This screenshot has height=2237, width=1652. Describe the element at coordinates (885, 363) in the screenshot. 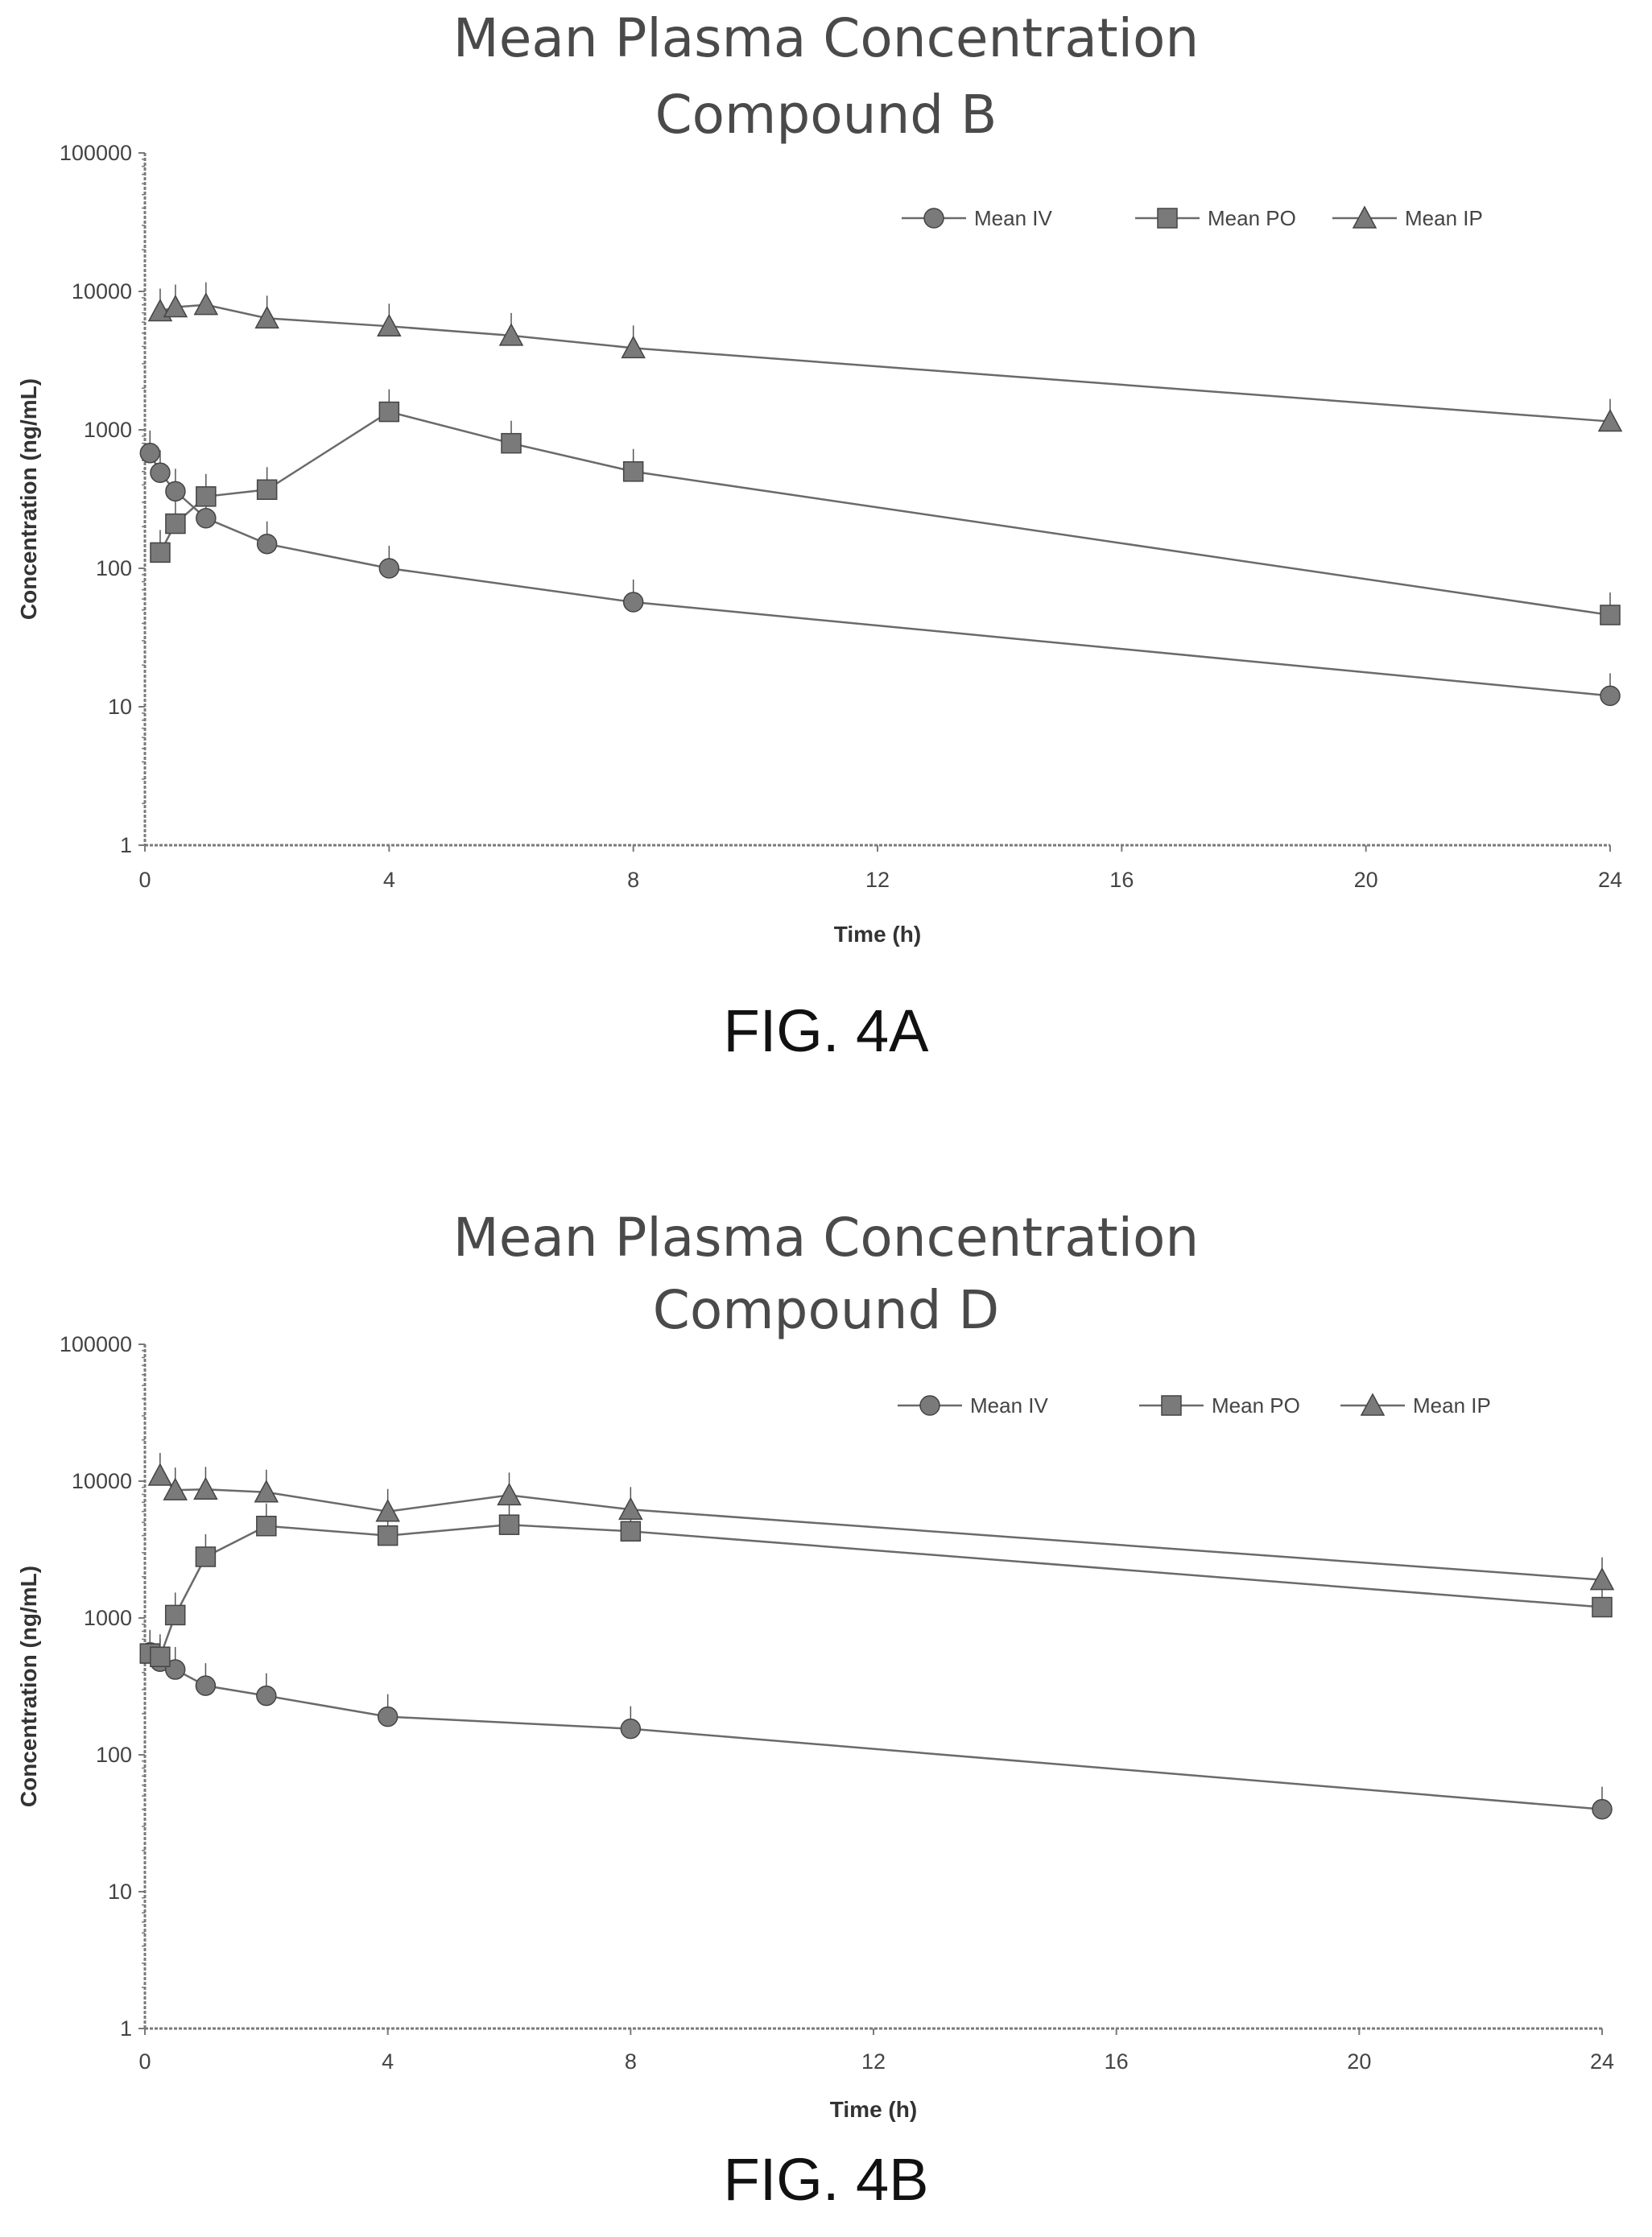

I see `series-line-mean-ip` at that location.